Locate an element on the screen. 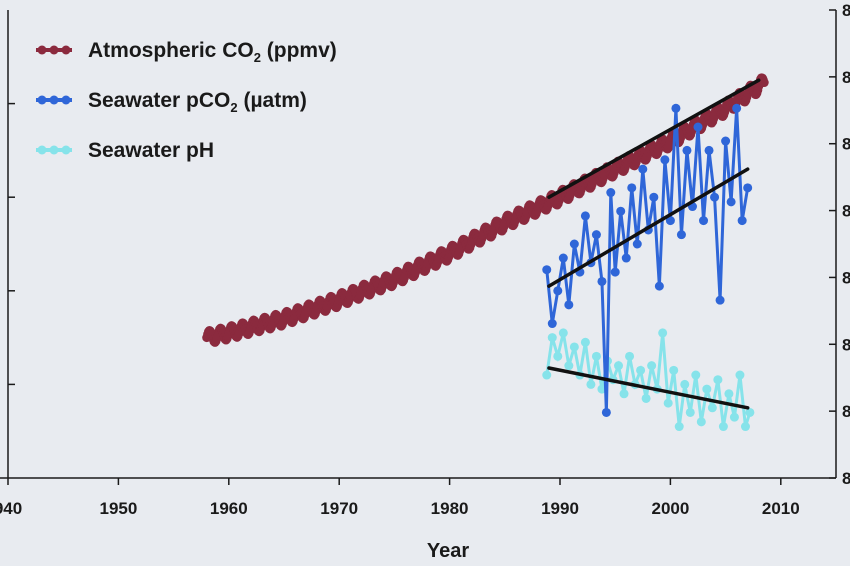 This screenshot has width=850, height=566. x-tick-label: 2010 is located at coordinates (781, 508).